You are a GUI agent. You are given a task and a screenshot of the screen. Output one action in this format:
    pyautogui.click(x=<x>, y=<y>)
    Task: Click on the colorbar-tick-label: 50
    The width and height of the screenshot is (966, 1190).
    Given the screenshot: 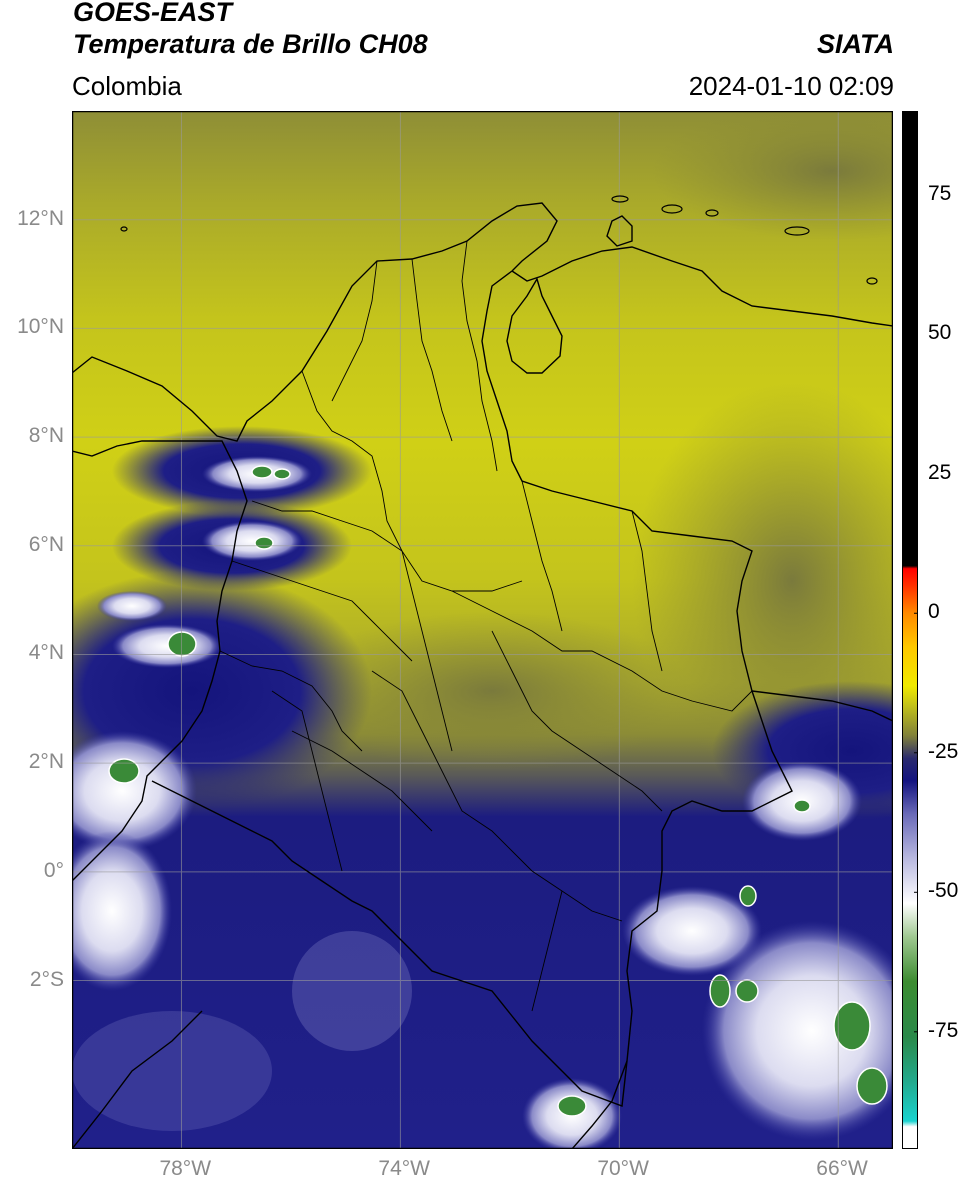 What is the action you would take?
    pyautogui.click(x=940, y=333)
    